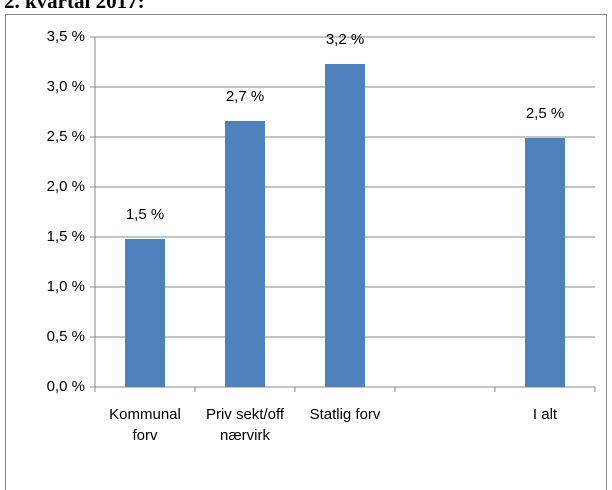 The width and height of the screenshot is (612, 490). What do you see at coordinates (345, 414) in the screenshot?
I see `x-tick-label: Statlig forv` at bounding box center [345, 414].